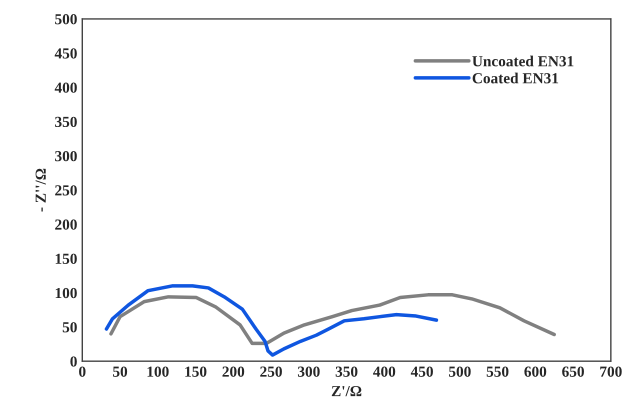  I want to click on y-axis-title: - Z''/Ω, so click(41, 190).